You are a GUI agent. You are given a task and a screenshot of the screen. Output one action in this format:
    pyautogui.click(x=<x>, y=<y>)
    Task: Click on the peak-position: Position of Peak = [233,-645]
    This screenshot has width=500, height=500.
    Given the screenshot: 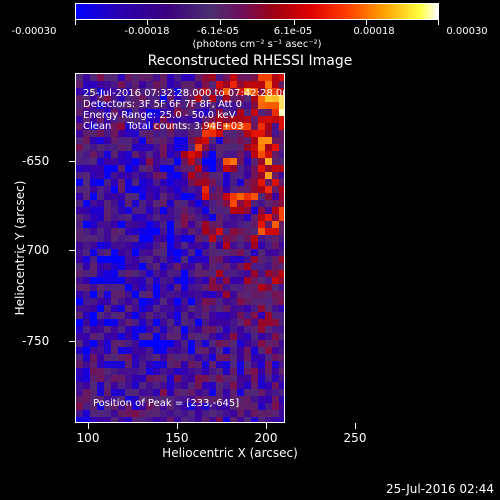 What is the action you would take?
    pyautogui.click(x=166, y=403)
    